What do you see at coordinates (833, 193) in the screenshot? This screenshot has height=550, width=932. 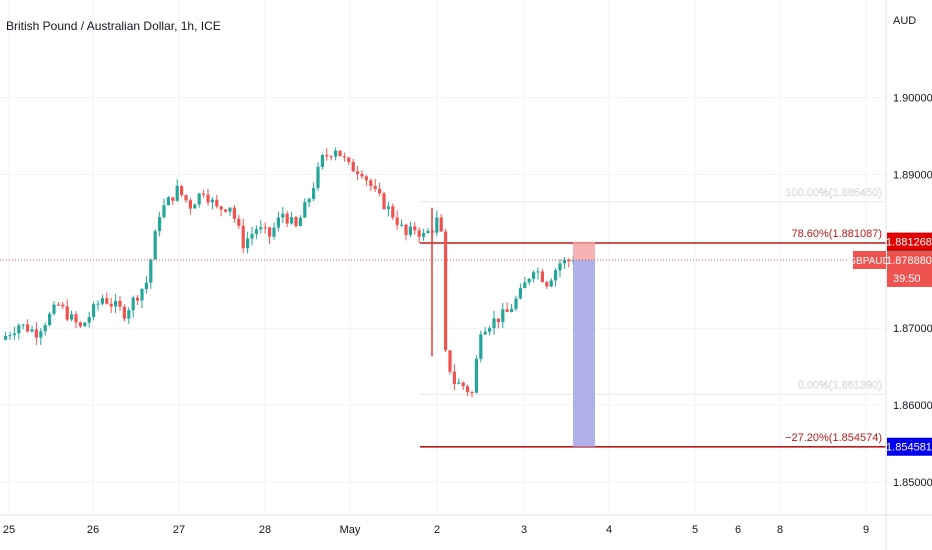 I see `fib-level-label: 100.00%(1.886450)` at bounding box center [833, 193].